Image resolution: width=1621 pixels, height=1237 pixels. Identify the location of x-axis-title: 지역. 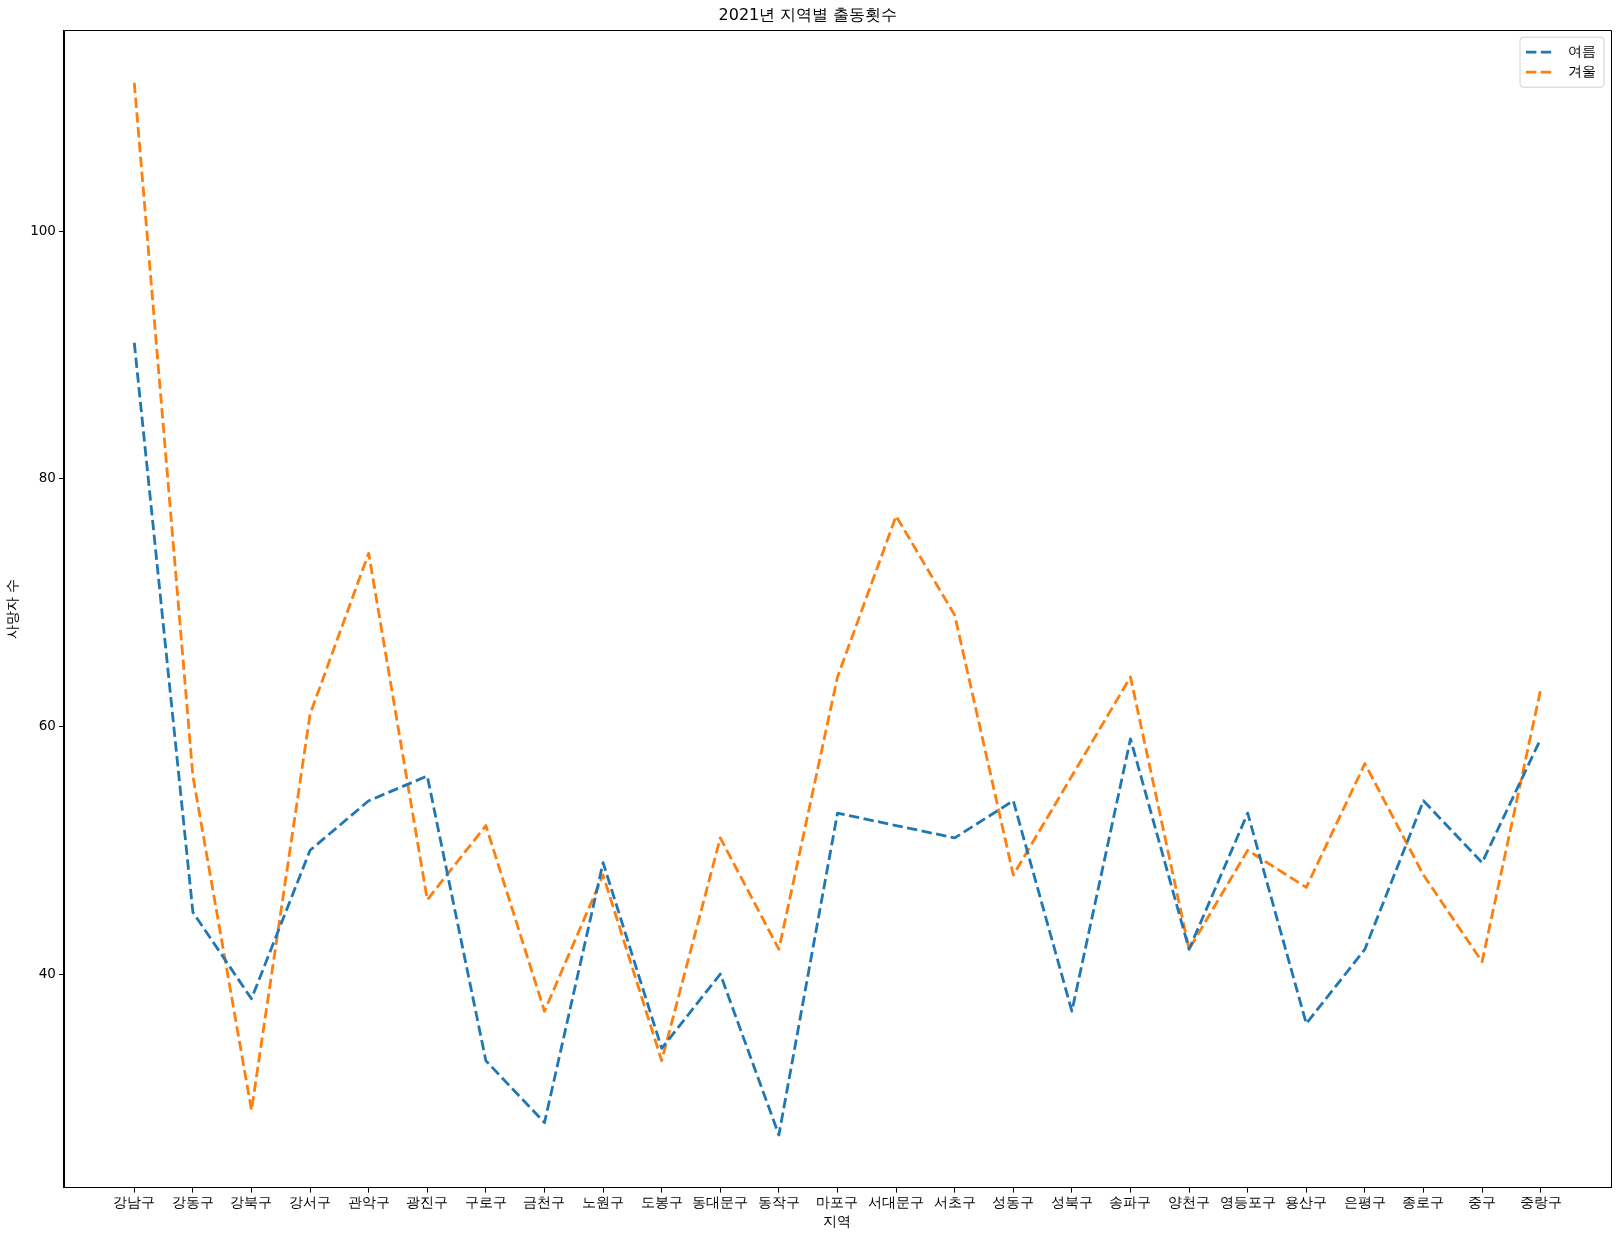
(837, 1221).